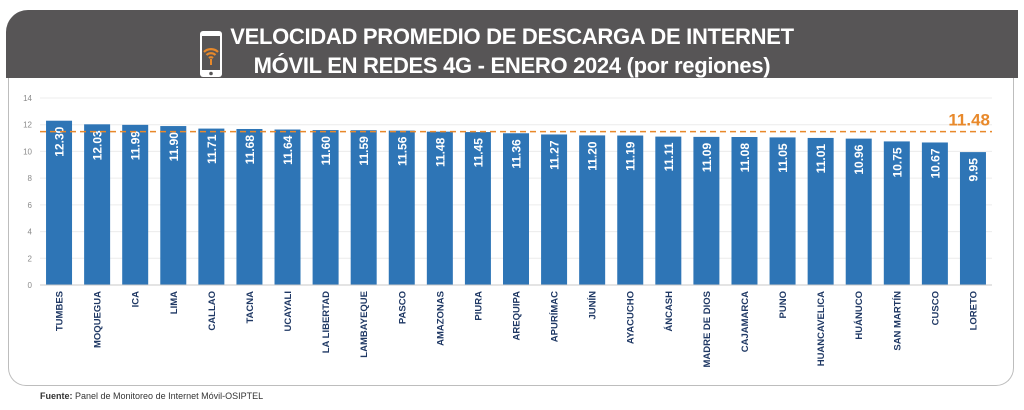  Describe the element at coordinates (250, 307) in the screenshot. I see `category-label: TACNA` at that location.